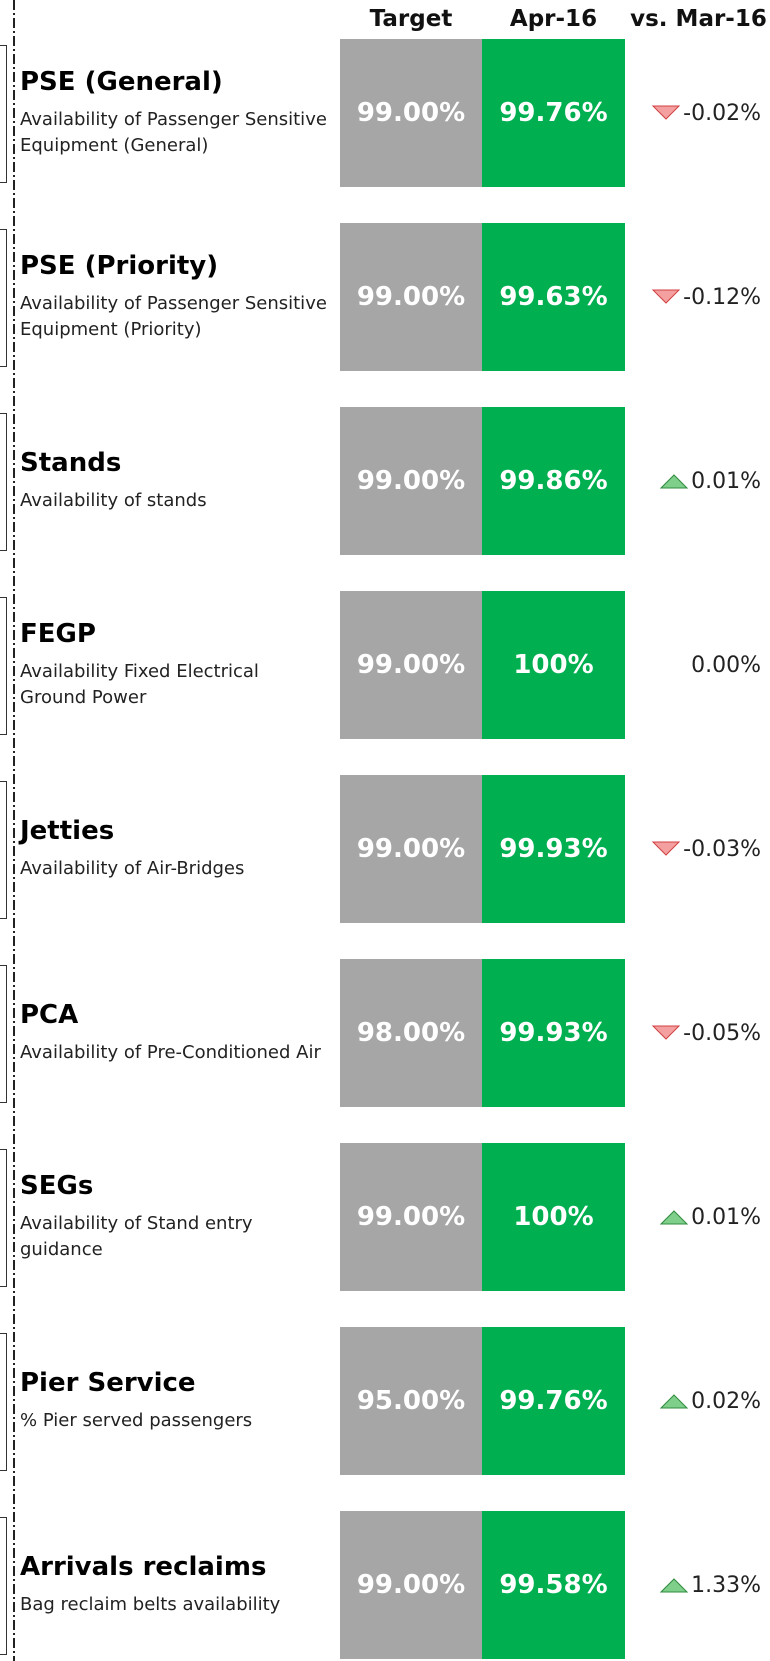 This screenshot has height=1661, width=770. Describe the element at coordinates (175, 849) in the screenshot. I see `label: Jetties Availability of Air-Bridges` at that location.